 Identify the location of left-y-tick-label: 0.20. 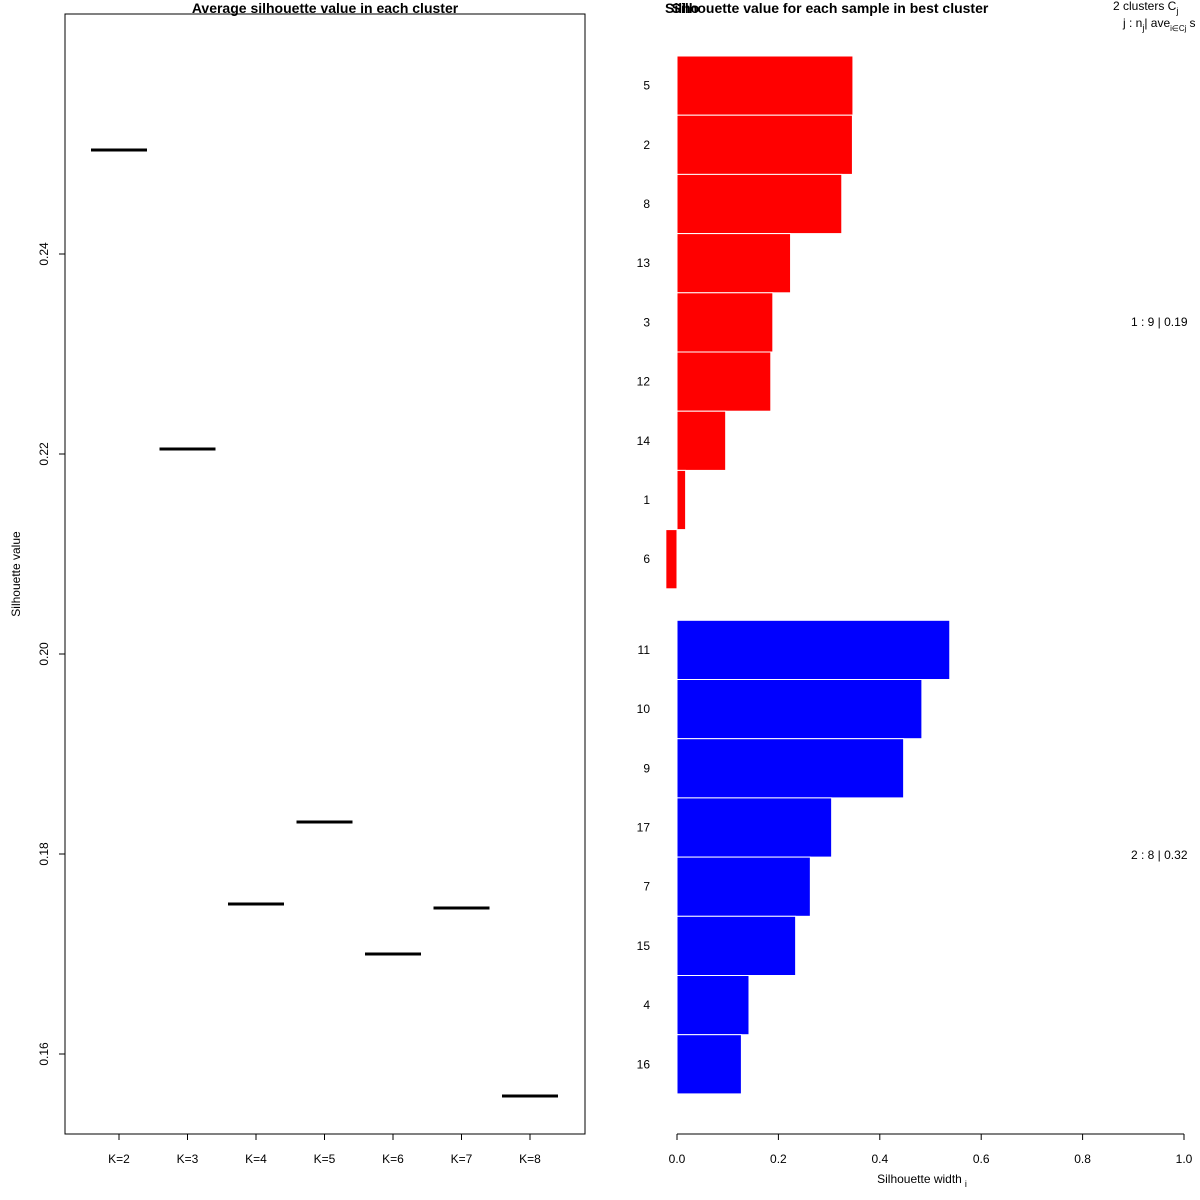
(44, 654).